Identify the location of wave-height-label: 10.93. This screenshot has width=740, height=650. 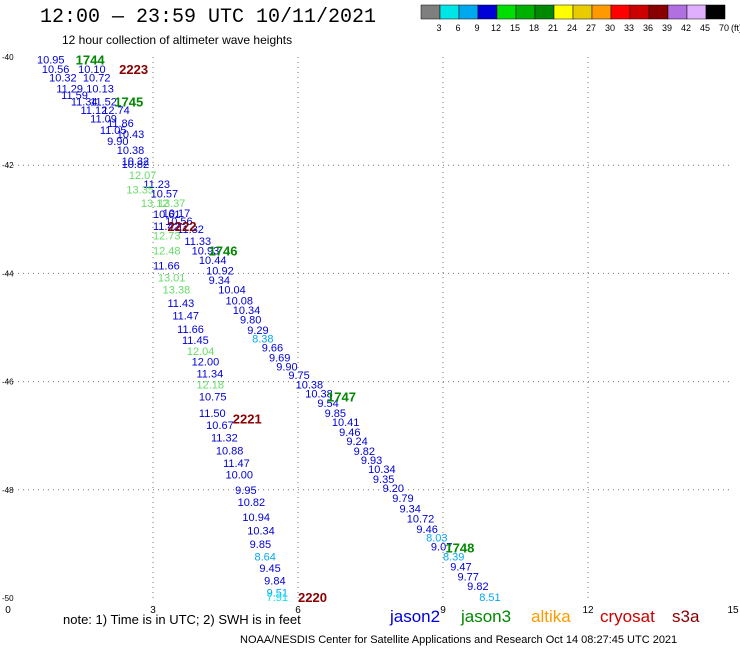
(206, 252).